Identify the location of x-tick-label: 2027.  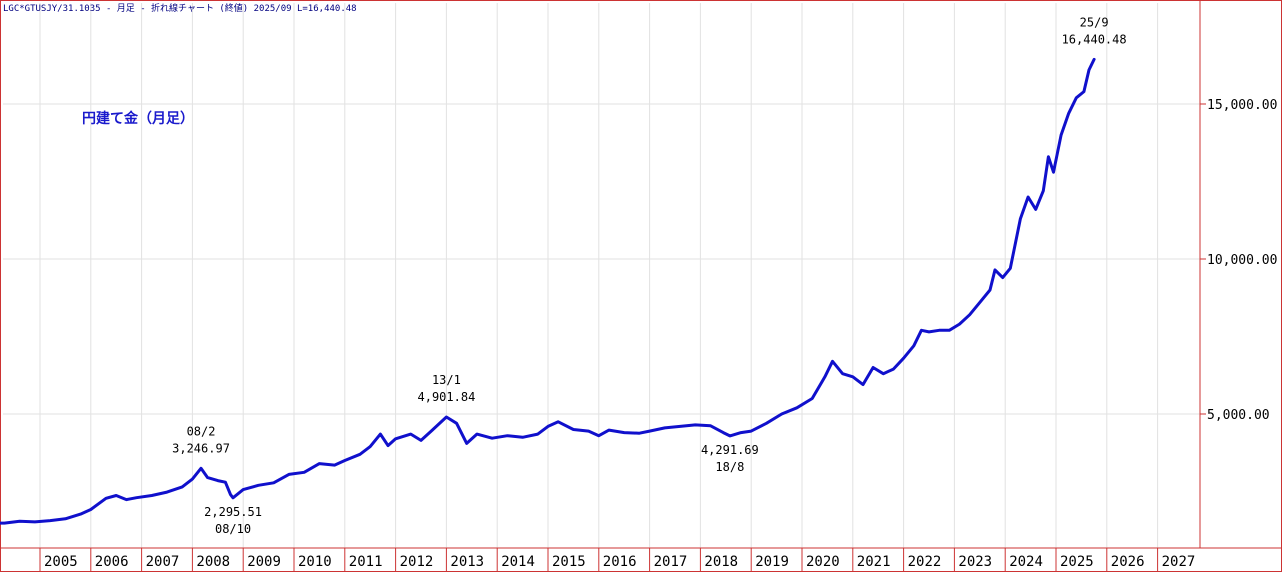
(1179, 562).